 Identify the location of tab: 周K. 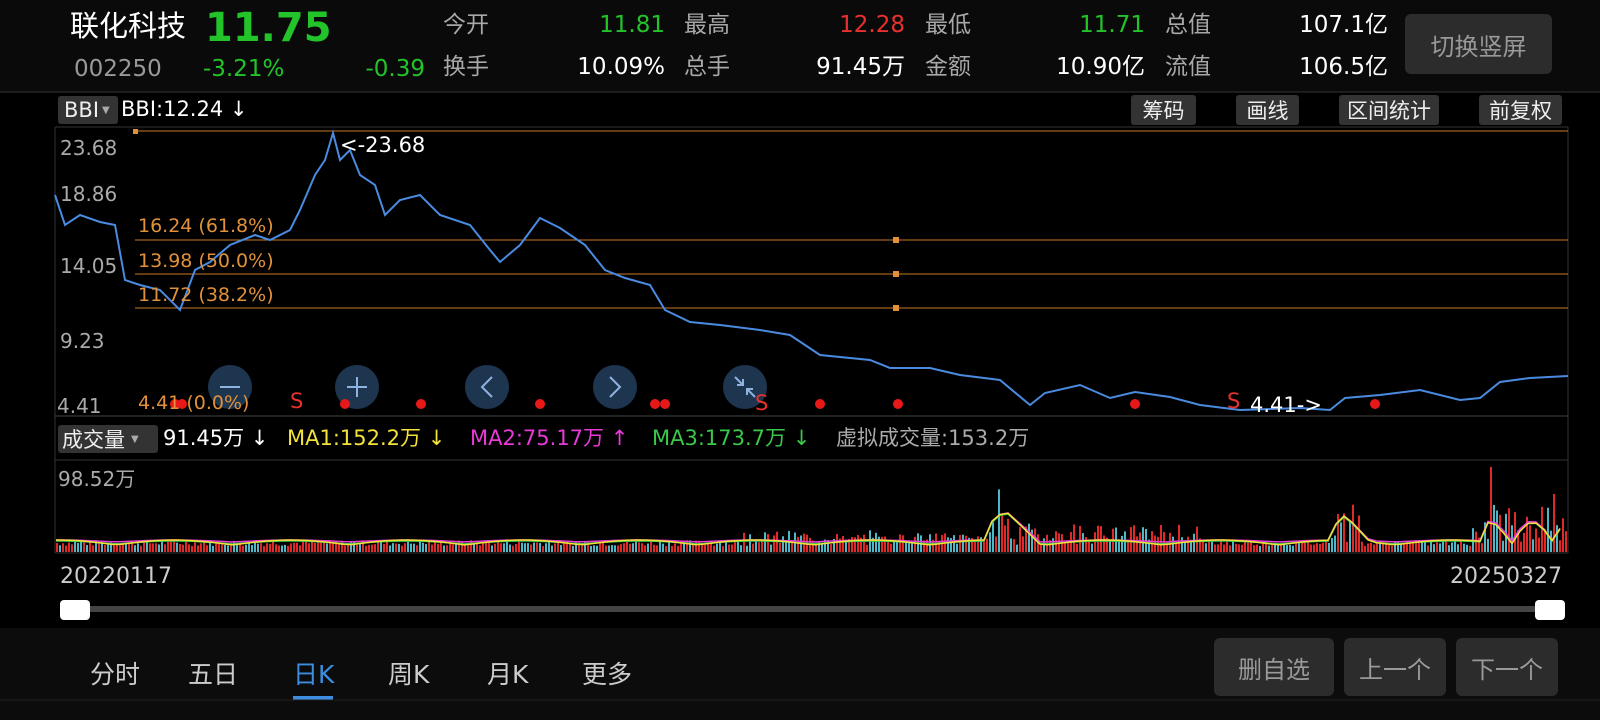
(409, 674).